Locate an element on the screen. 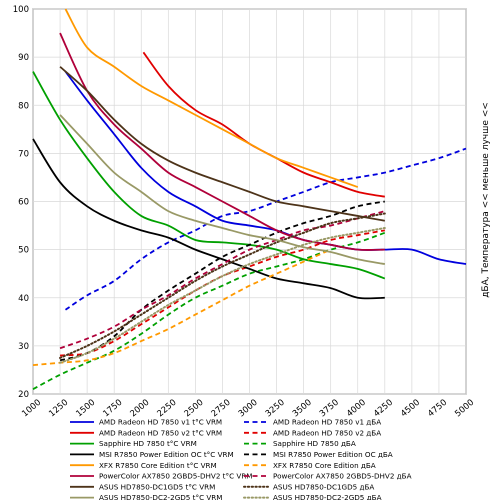  x-tick-label: 3750 is located at coordinates (329, 409).